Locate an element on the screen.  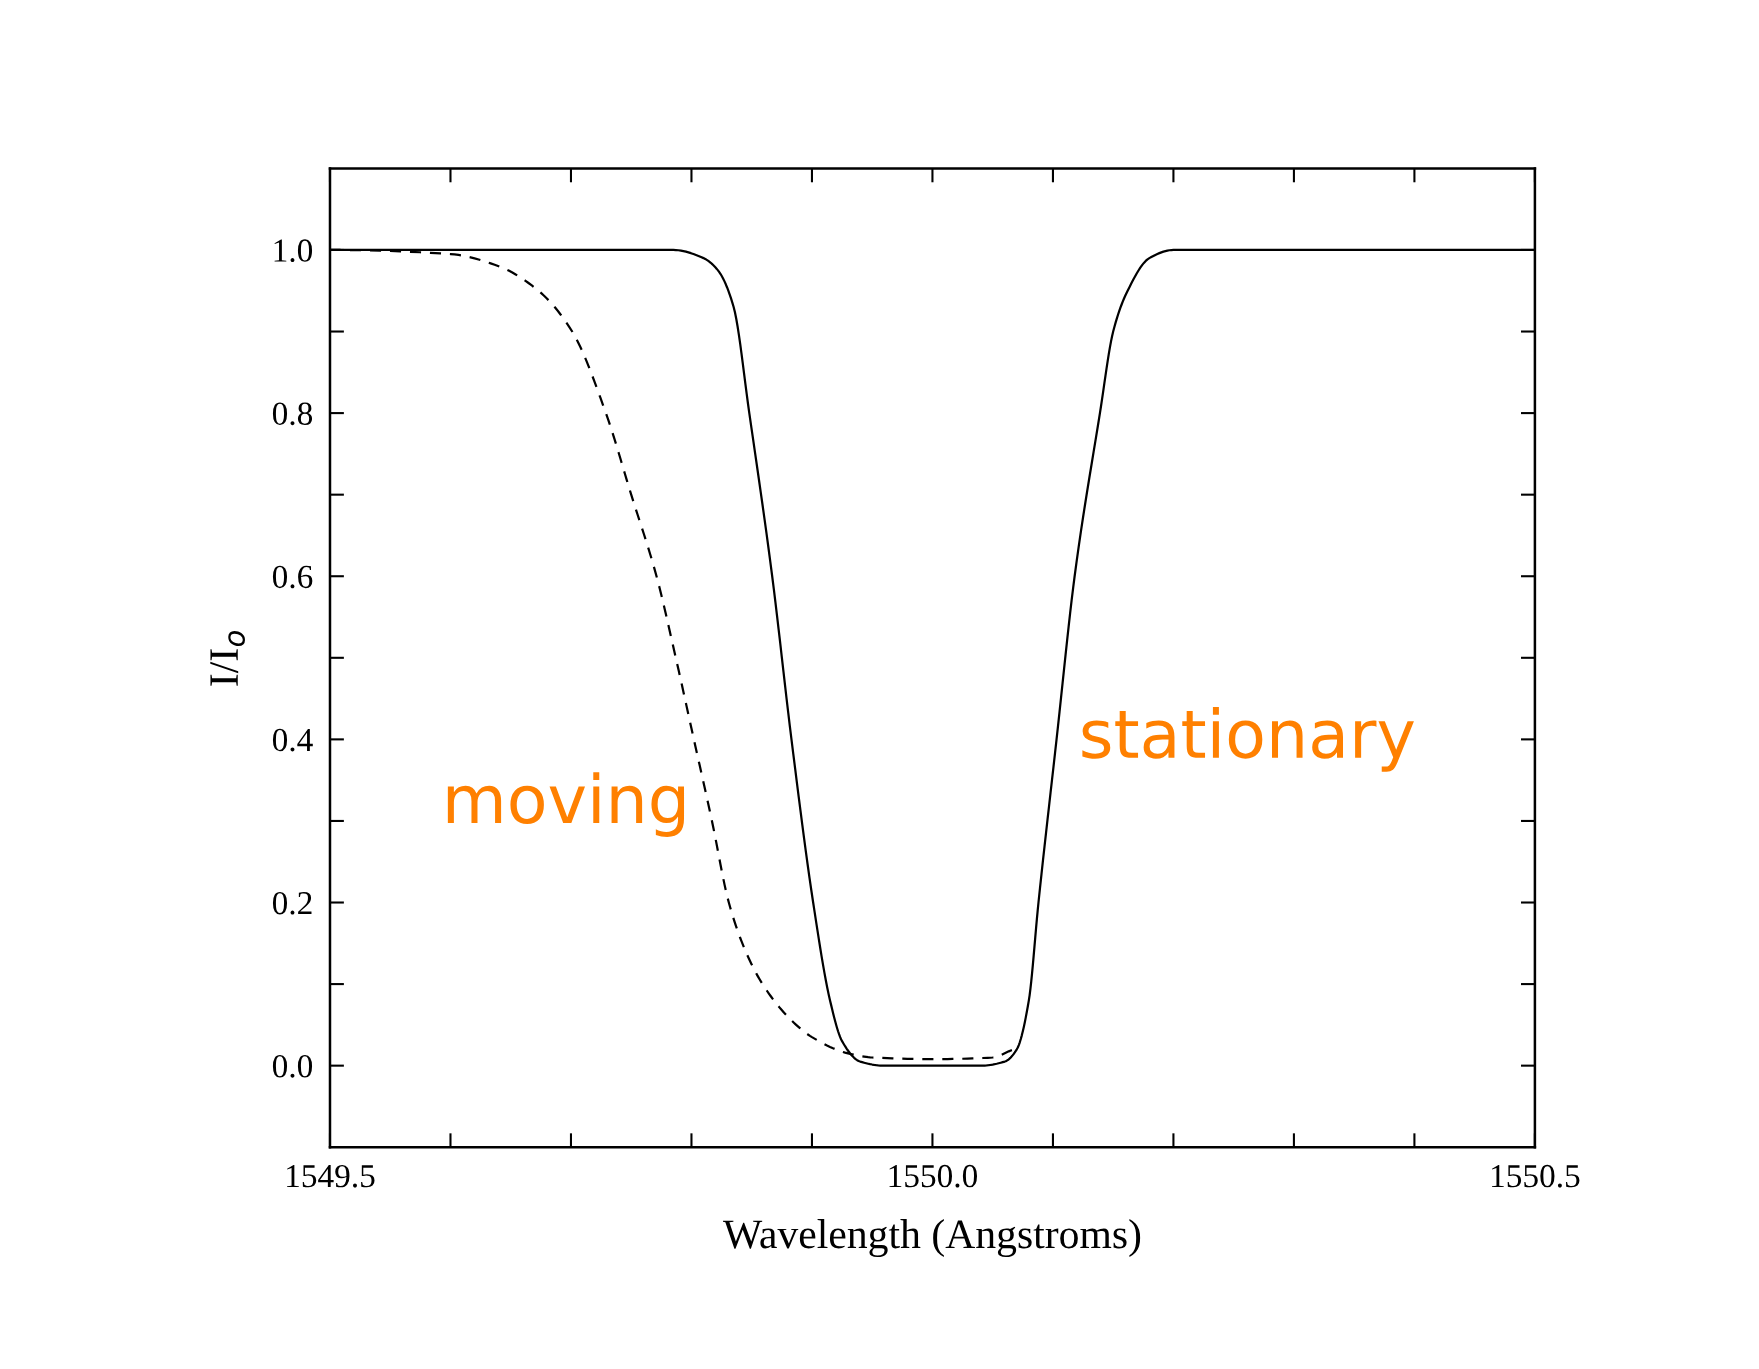
y-tick-label: 1.0 is located at coordinates (293, 250).